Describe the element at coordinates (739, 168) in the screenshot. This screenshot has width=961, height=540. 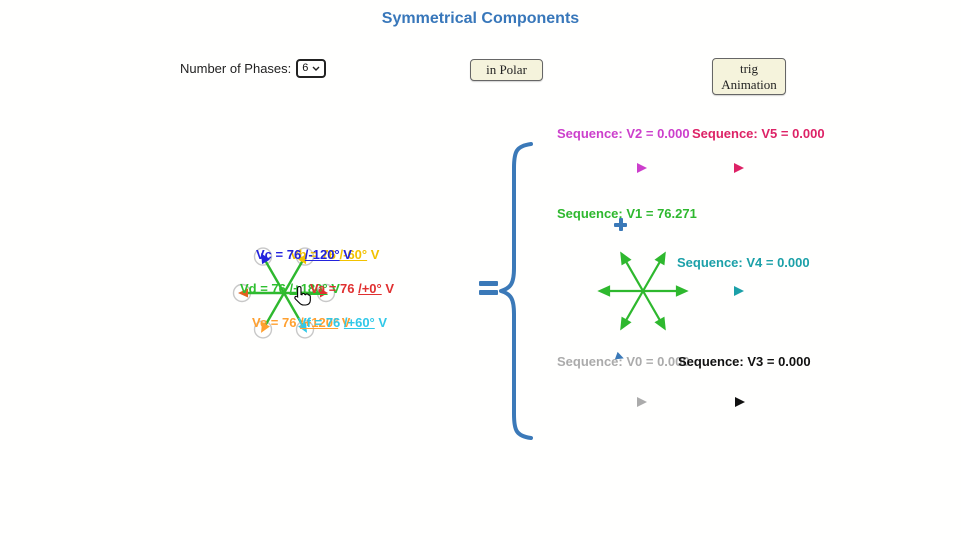
I see `seq-v5-phasor-arrow` at that location.